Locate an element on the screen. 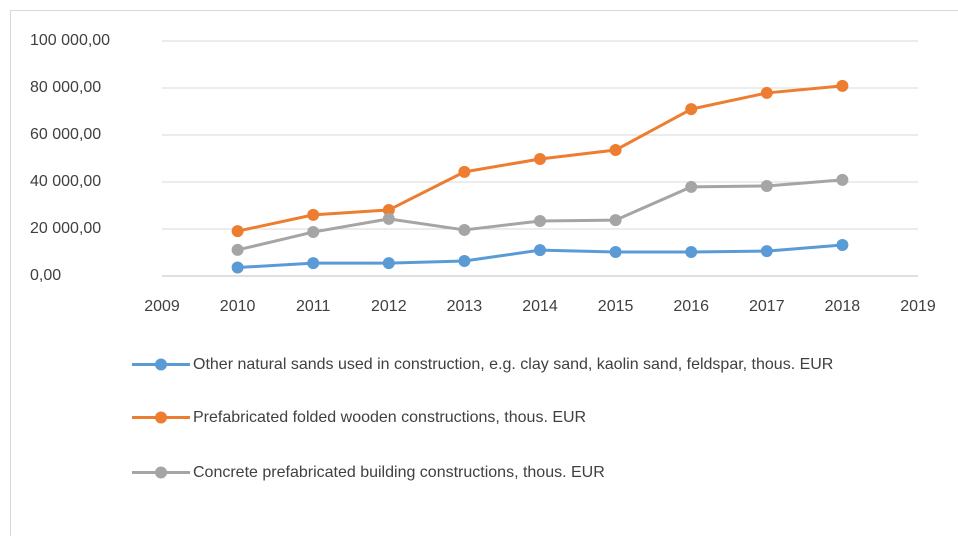  x-tick-label: 2011 is located at coordinates (313, 306).